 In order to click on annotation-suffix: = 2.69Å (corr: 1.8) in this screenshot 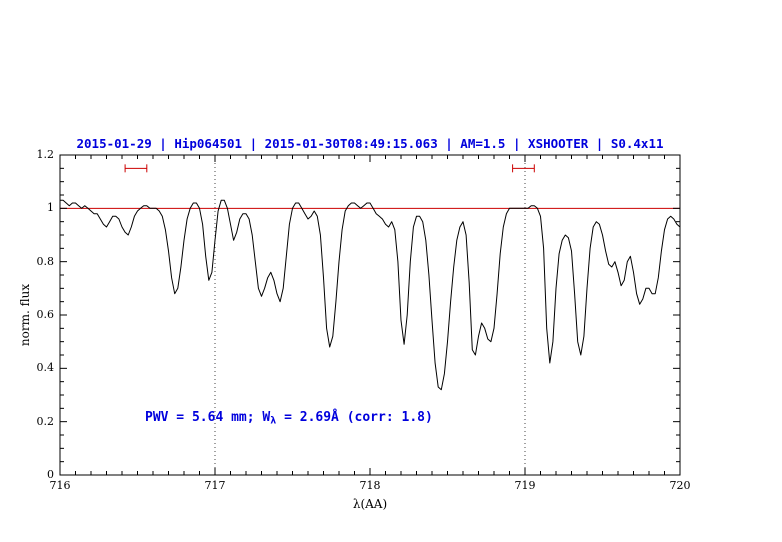, I will do `click(354, 417)`.